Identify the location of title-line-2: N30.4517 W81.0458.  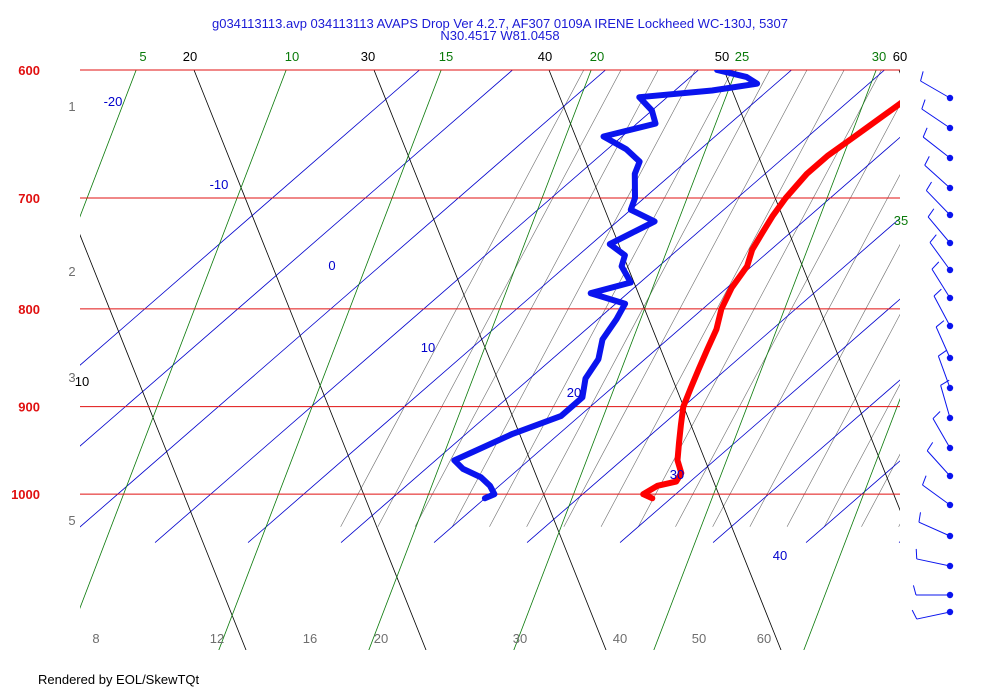
(500, 35).